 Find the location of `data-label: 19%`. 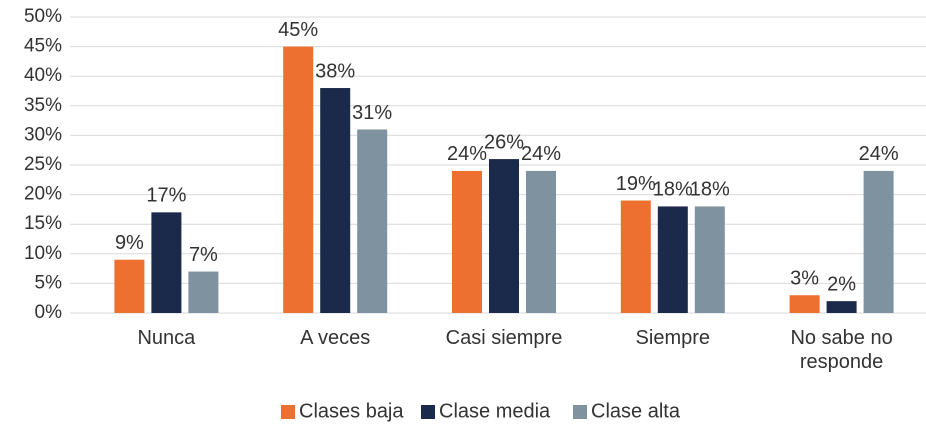

data-label: 19% is located at coordinates (636, 184).